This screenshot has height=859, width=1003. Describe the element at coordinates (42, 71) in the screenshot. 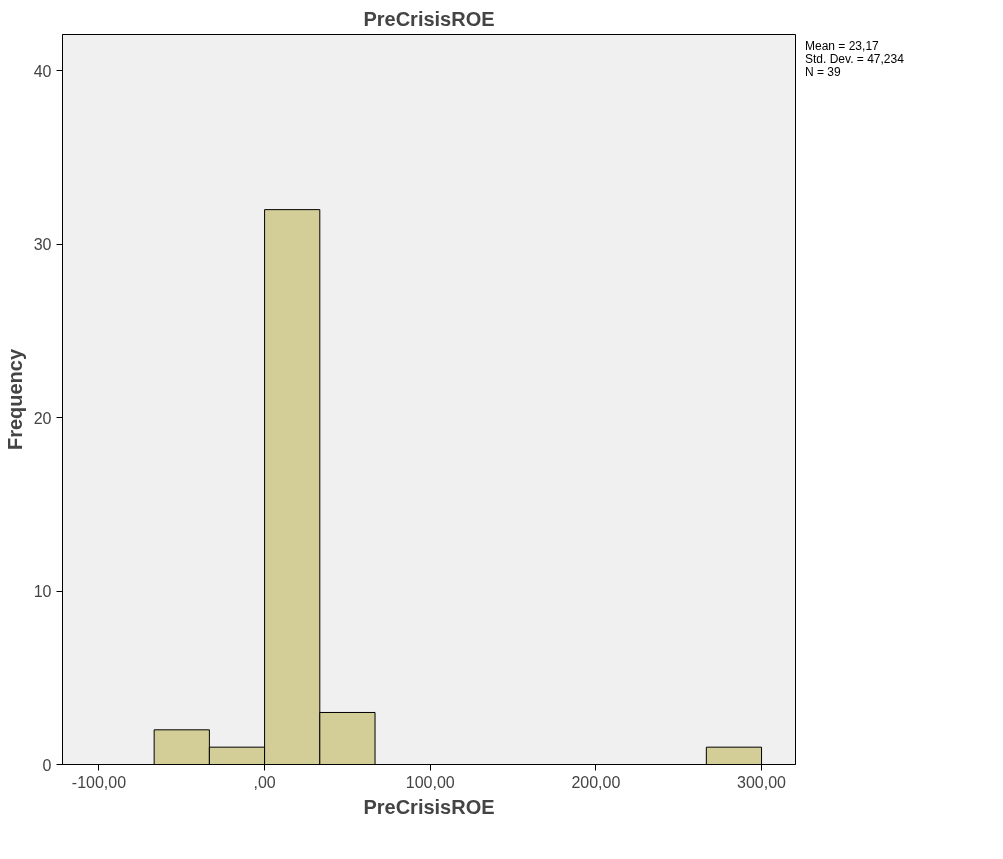

I see `y-tick-label: 40` at that location.